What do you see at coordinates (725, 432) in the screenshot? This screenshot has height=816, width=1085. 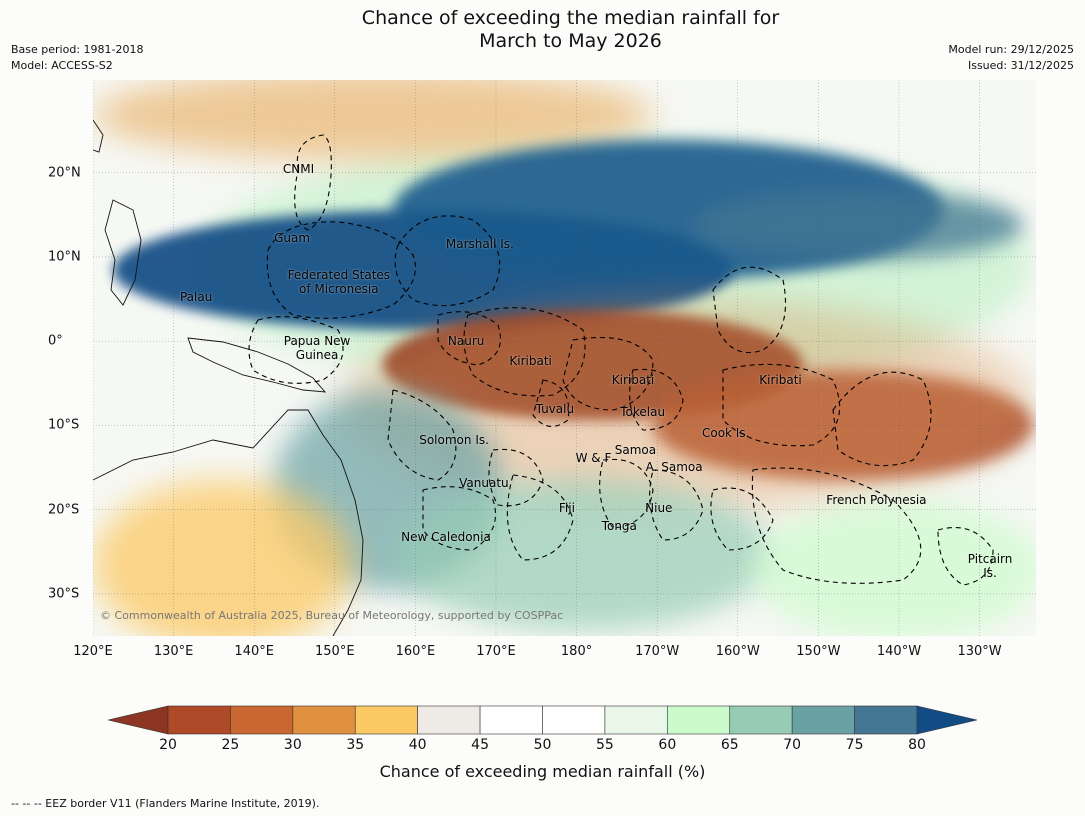 I see `region-label: Cook Is.` at bounding box center [725, 432].